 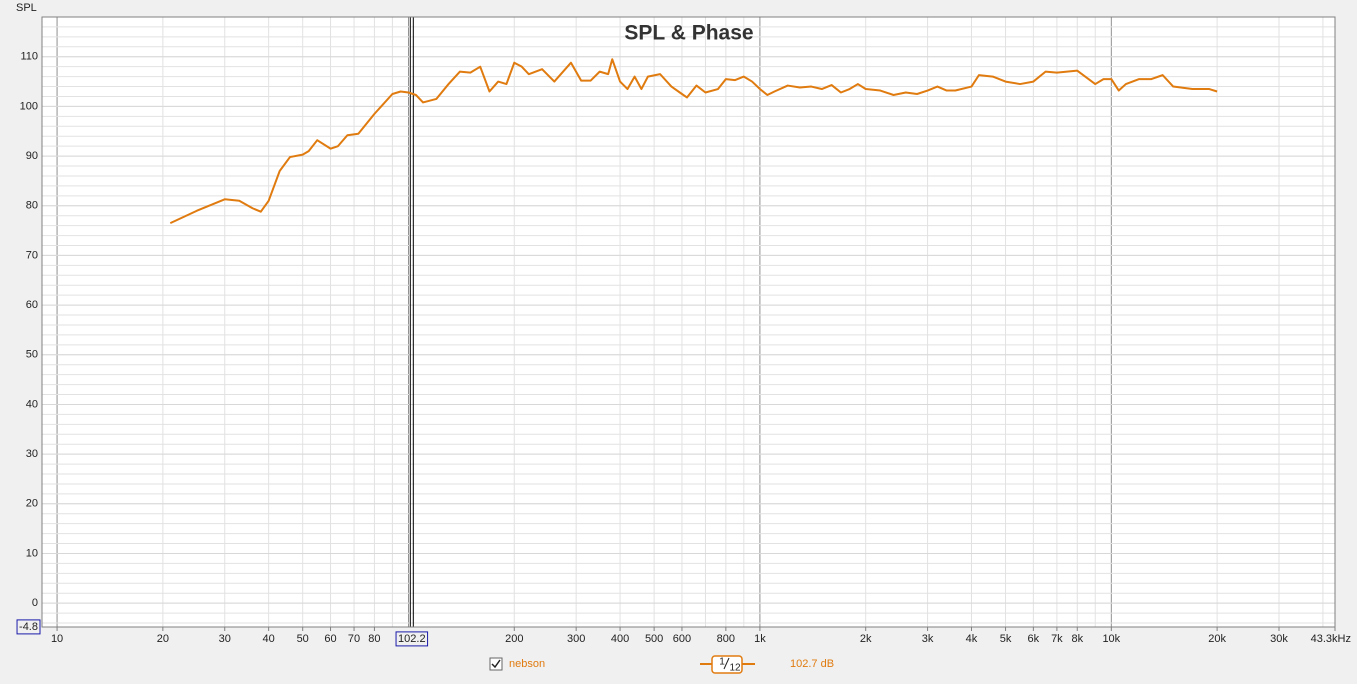 I want to click on chart-title: SPL & Phase, so click(x=688, y=33).